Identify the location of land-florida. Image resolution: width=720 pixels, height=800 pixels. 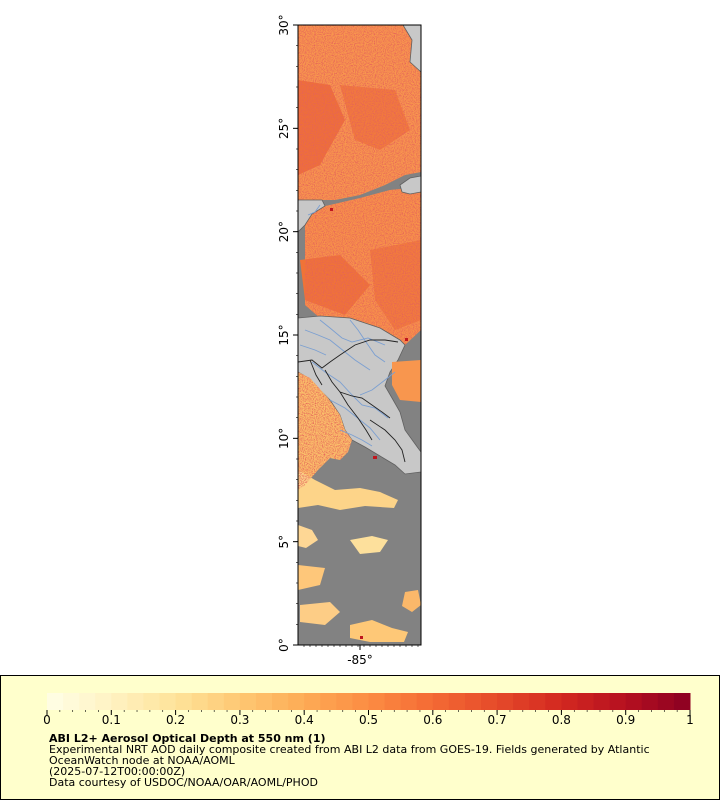
(410, 185).